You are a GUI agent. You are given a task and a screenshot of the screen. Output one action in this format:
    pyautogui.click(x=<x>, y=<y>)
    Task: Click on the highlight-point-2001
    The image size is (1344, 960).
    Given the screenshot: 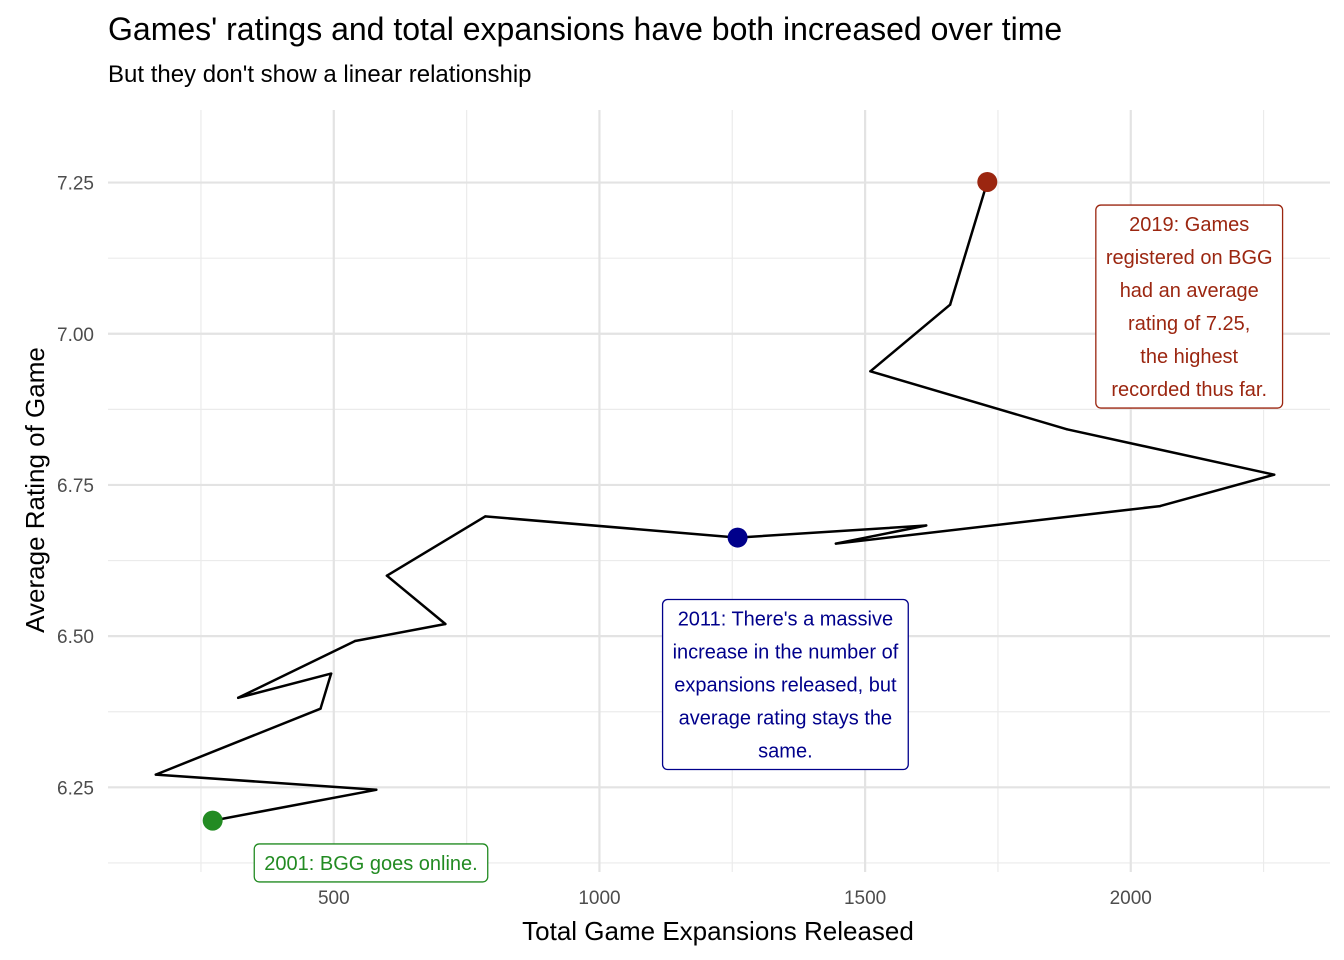 What is the action you would take?
    pyautogui.click(x=212, y=820)
    